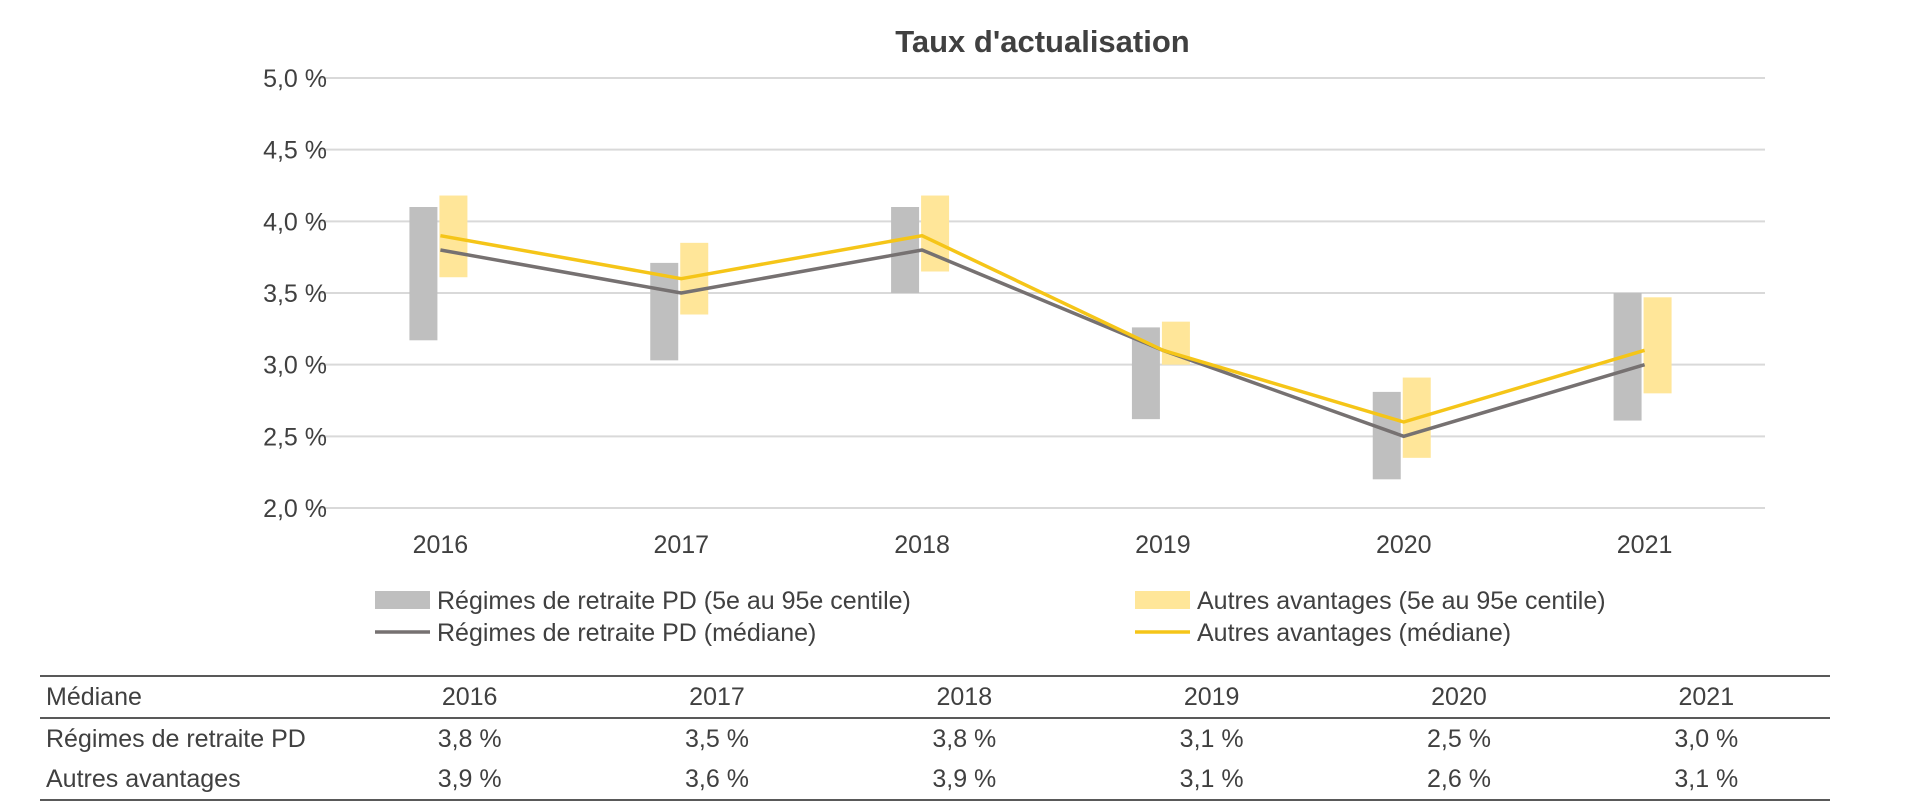 This screenshot has width=1932, height=809. Describe the element at coordinates (295, 222) in the screenshot. I see `y-tick-label: 4,0 %` at that location.